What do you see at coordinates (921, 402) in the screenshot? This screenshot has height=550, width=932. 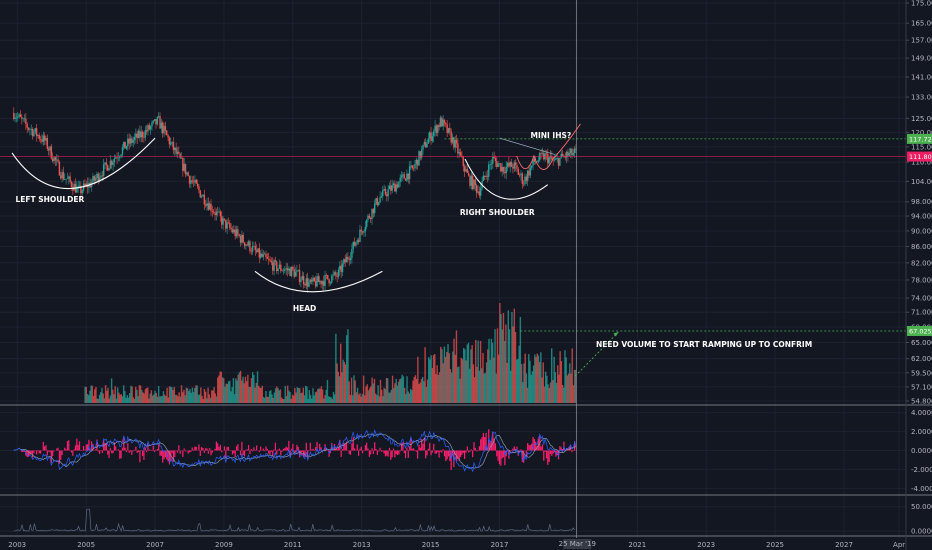 I see `price-tick-label: 54.800` at bounding box center [921, 402].